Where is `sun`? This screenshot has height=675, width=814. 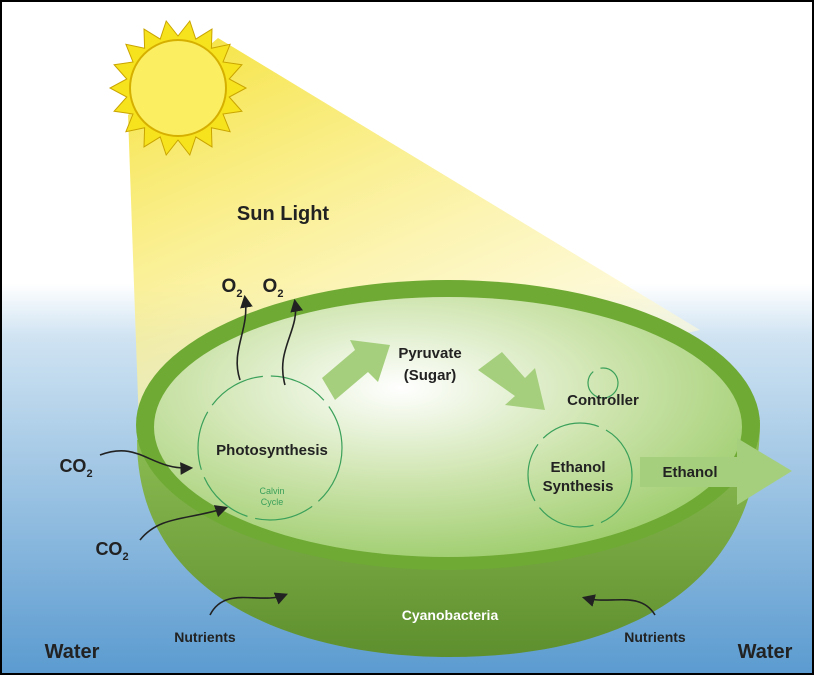
sun is located at coordinates (178, 88).